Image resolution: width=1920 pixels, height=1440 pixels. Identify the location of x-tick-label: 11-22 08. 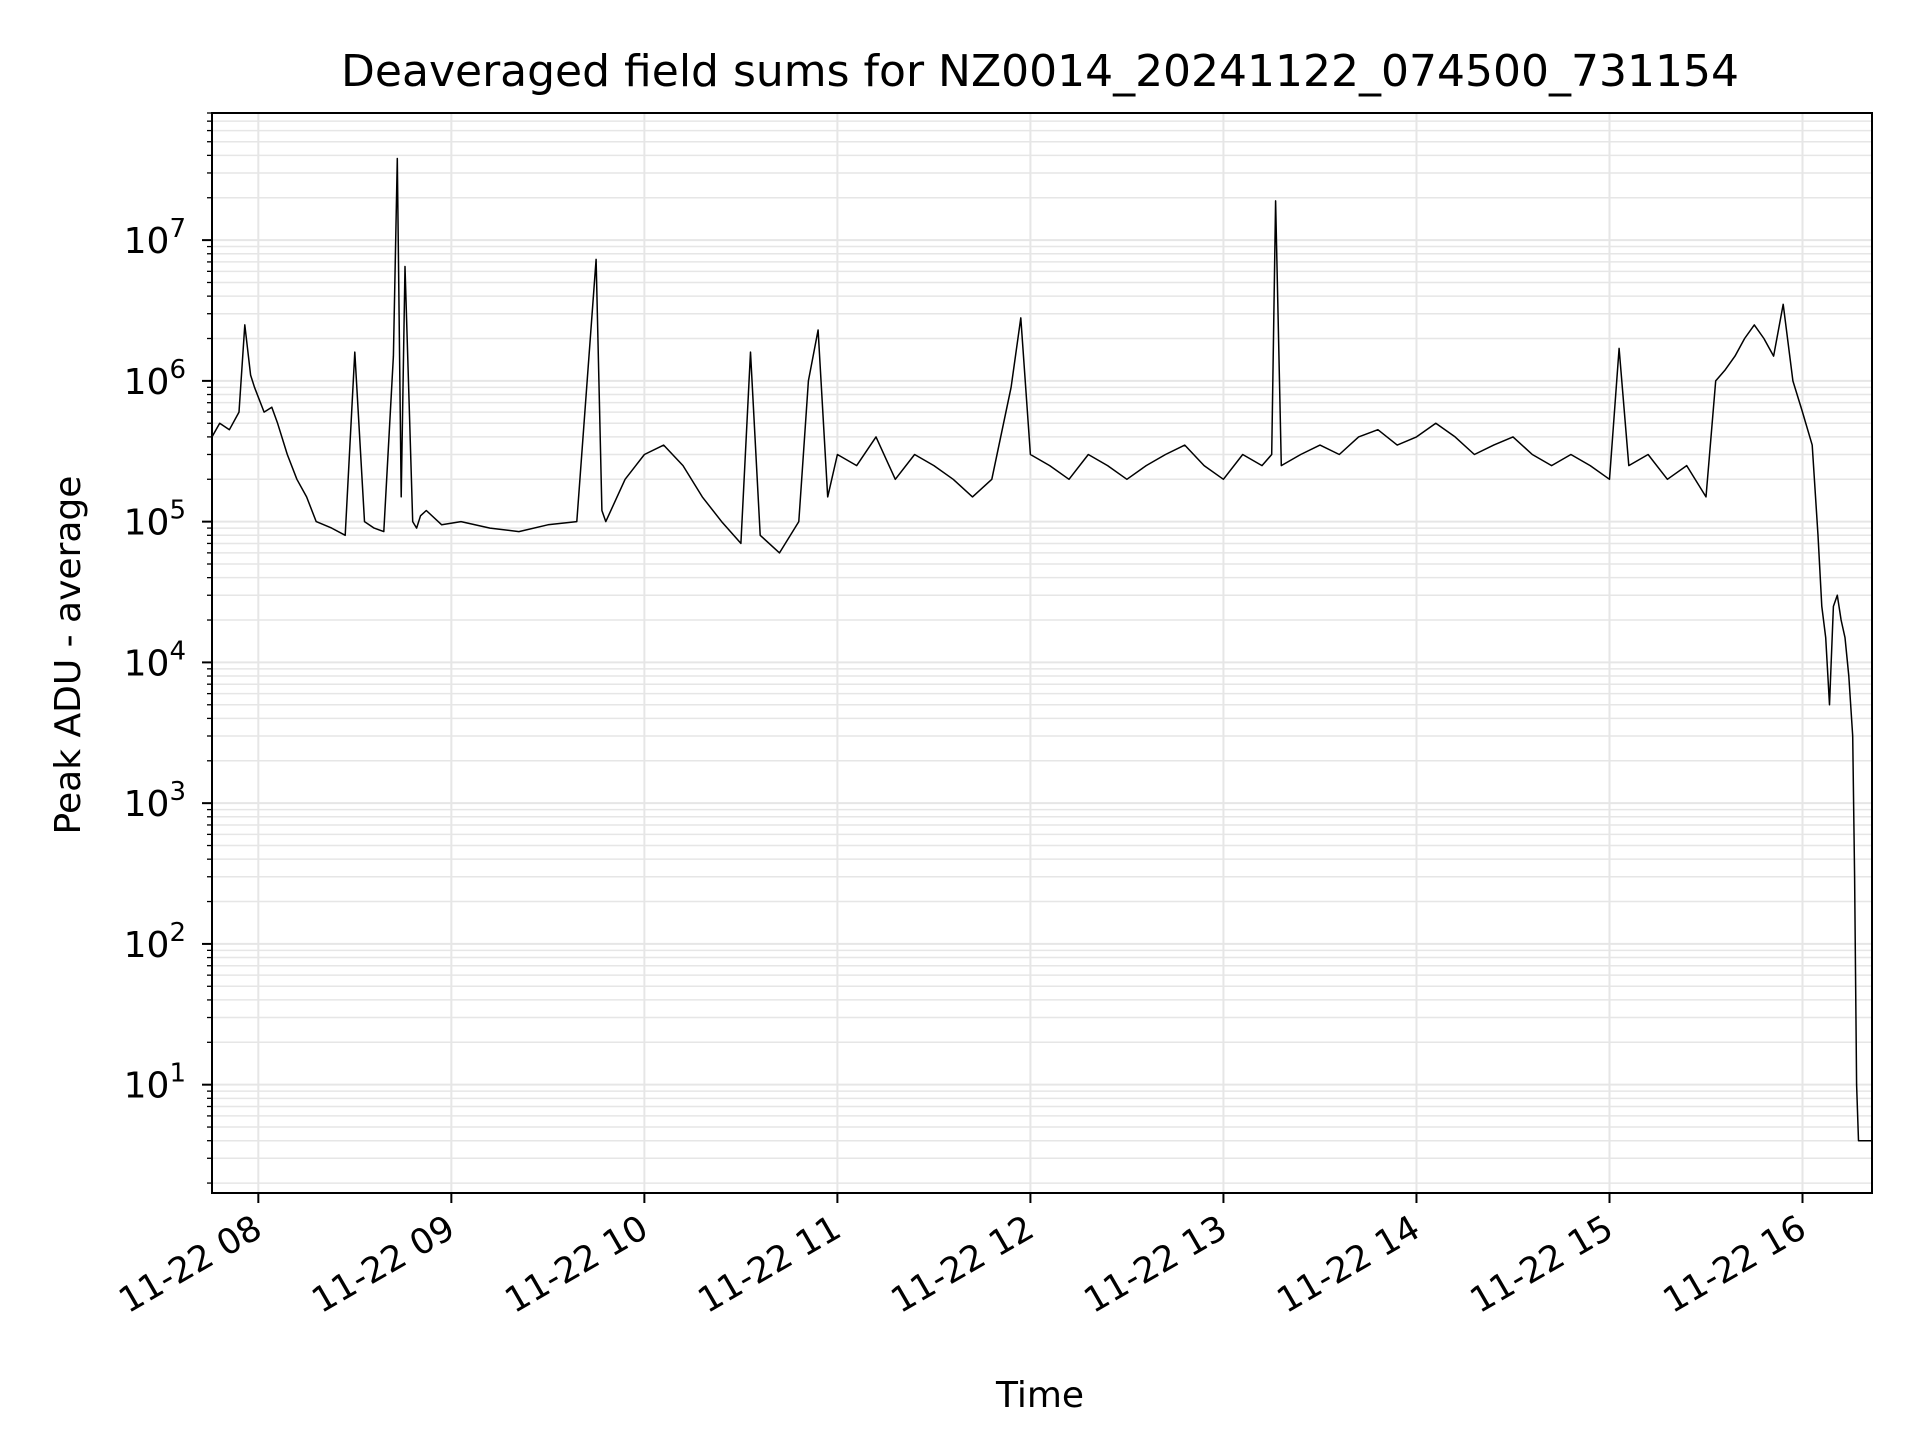
(191, 1264).